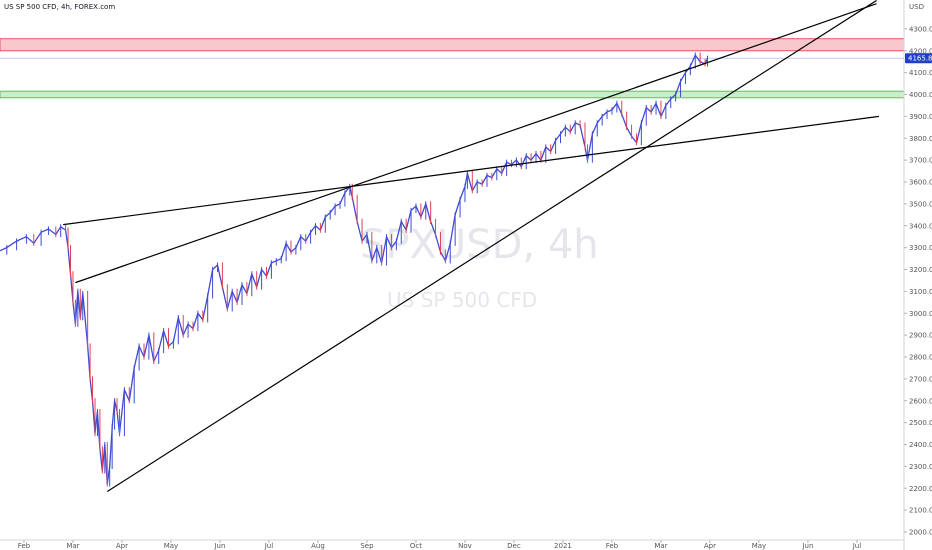 This screenshot has width=932, height=550. Describe the element at coordinates (920, 314) in the screenshot. I see `y-tick-label: 3000.0` at that location.